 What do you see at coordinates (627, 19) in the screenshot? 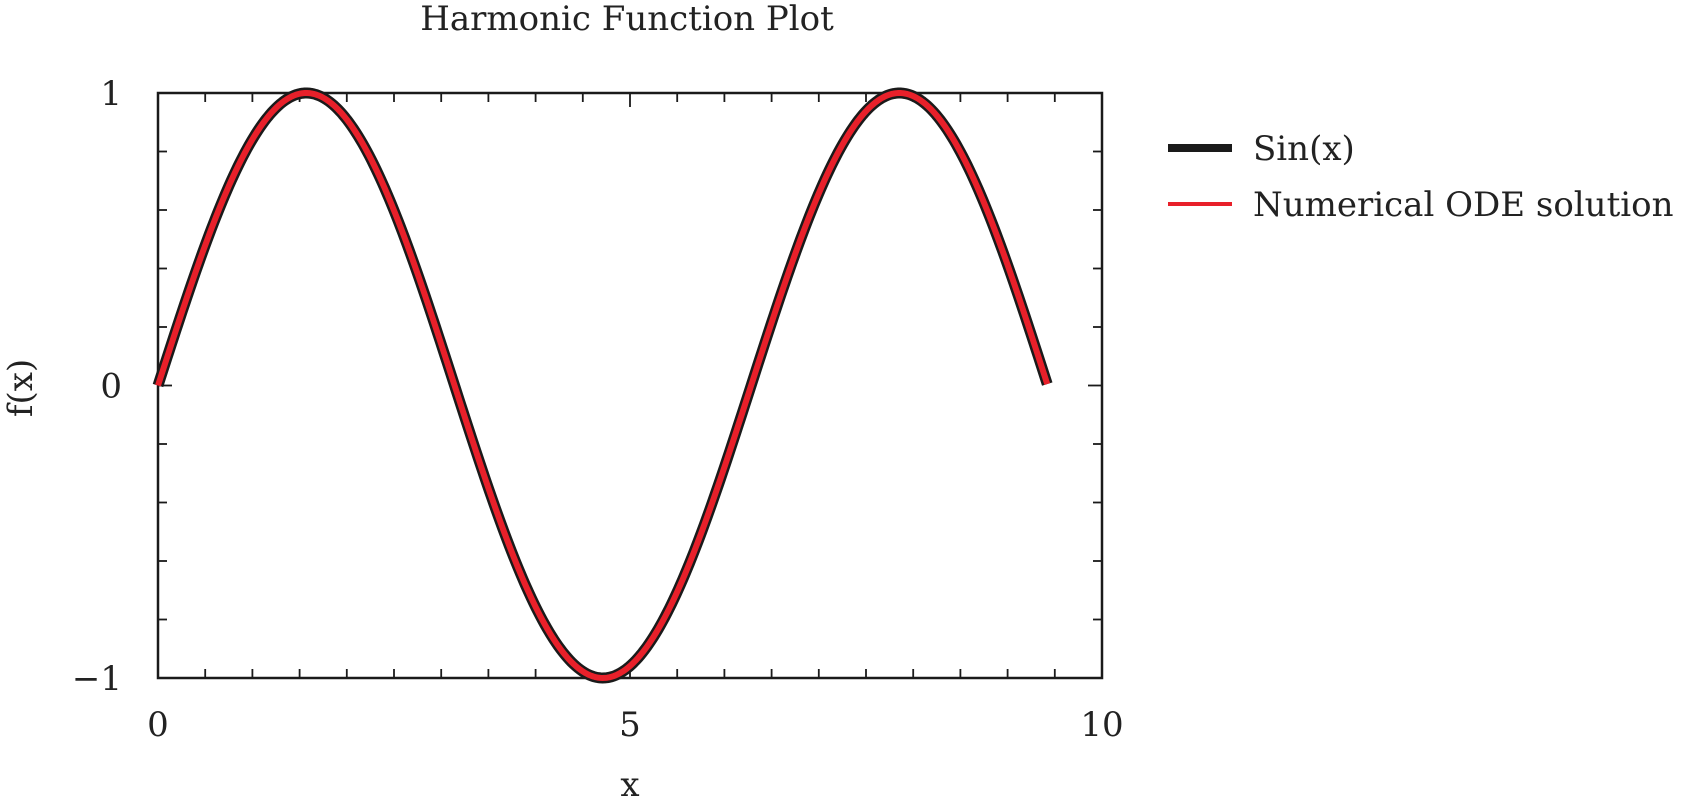
I see `chart-title: Harmonic Function Plot` at bounding box center [627, 19].